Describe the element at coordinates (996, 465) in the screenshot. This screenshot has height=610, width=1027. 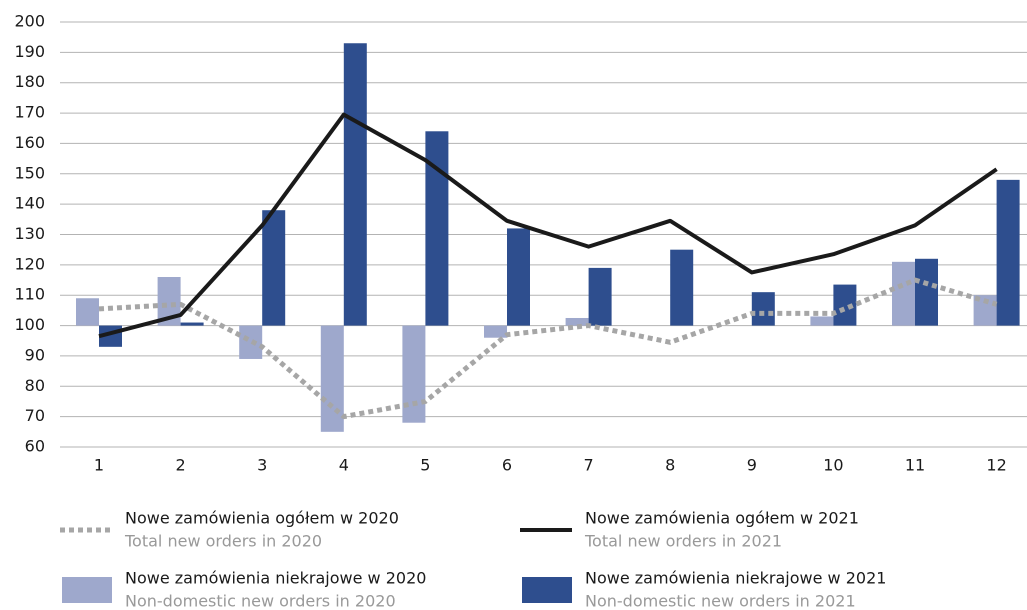
I see `x-tick-label: 12` at that location.